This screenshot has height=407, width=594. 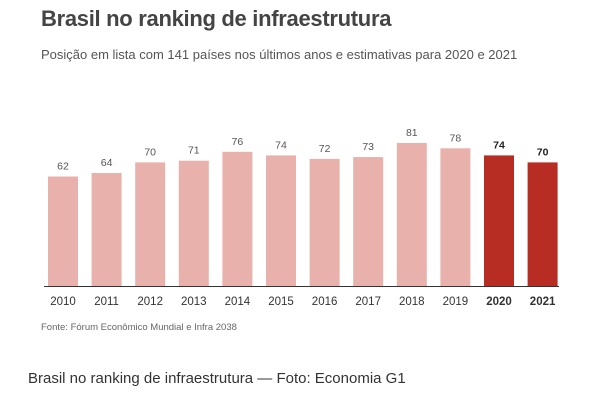 I want to click on data-label-2021: 70, so click(x=543, y=152).